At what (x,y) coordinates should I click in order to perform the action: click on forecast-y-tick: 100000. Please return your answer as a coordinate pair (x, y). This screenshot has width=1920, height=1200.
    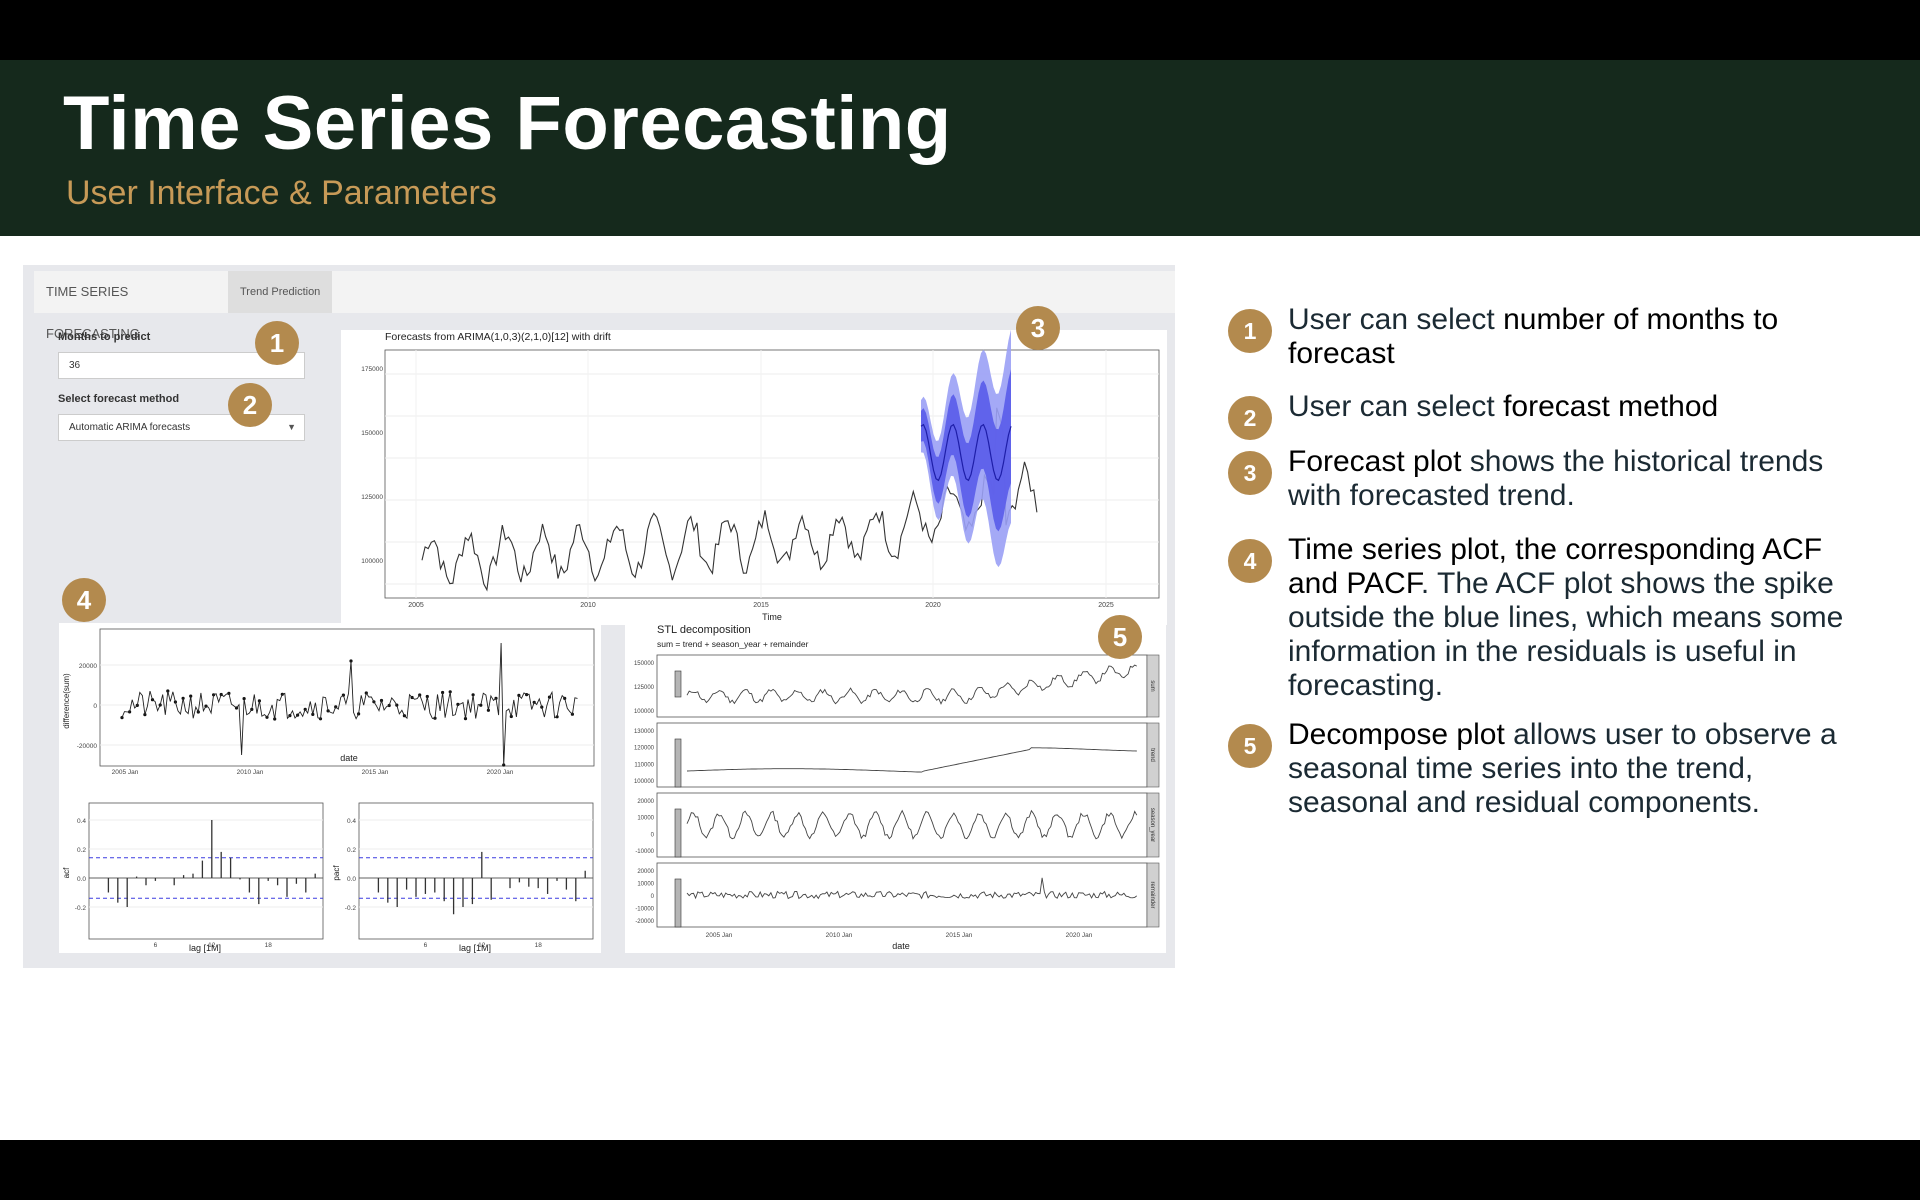
    Looking at the image, I should click on (372, 561).